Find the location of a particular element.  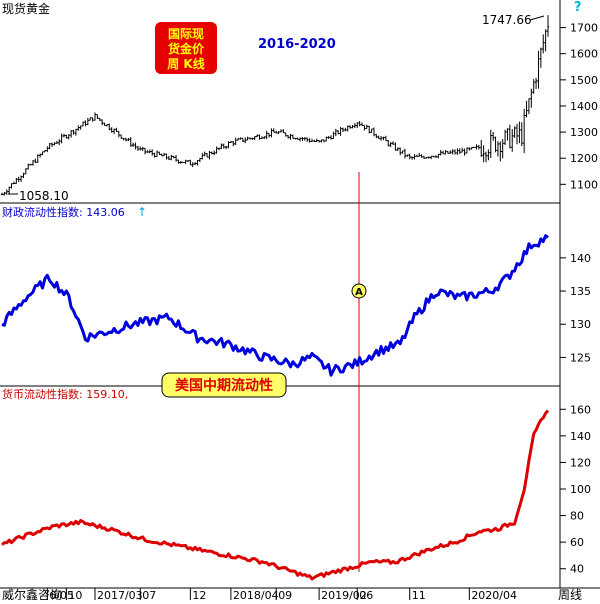

monetary-axis-tick-label: 80 is located at coordinates (577, 516).